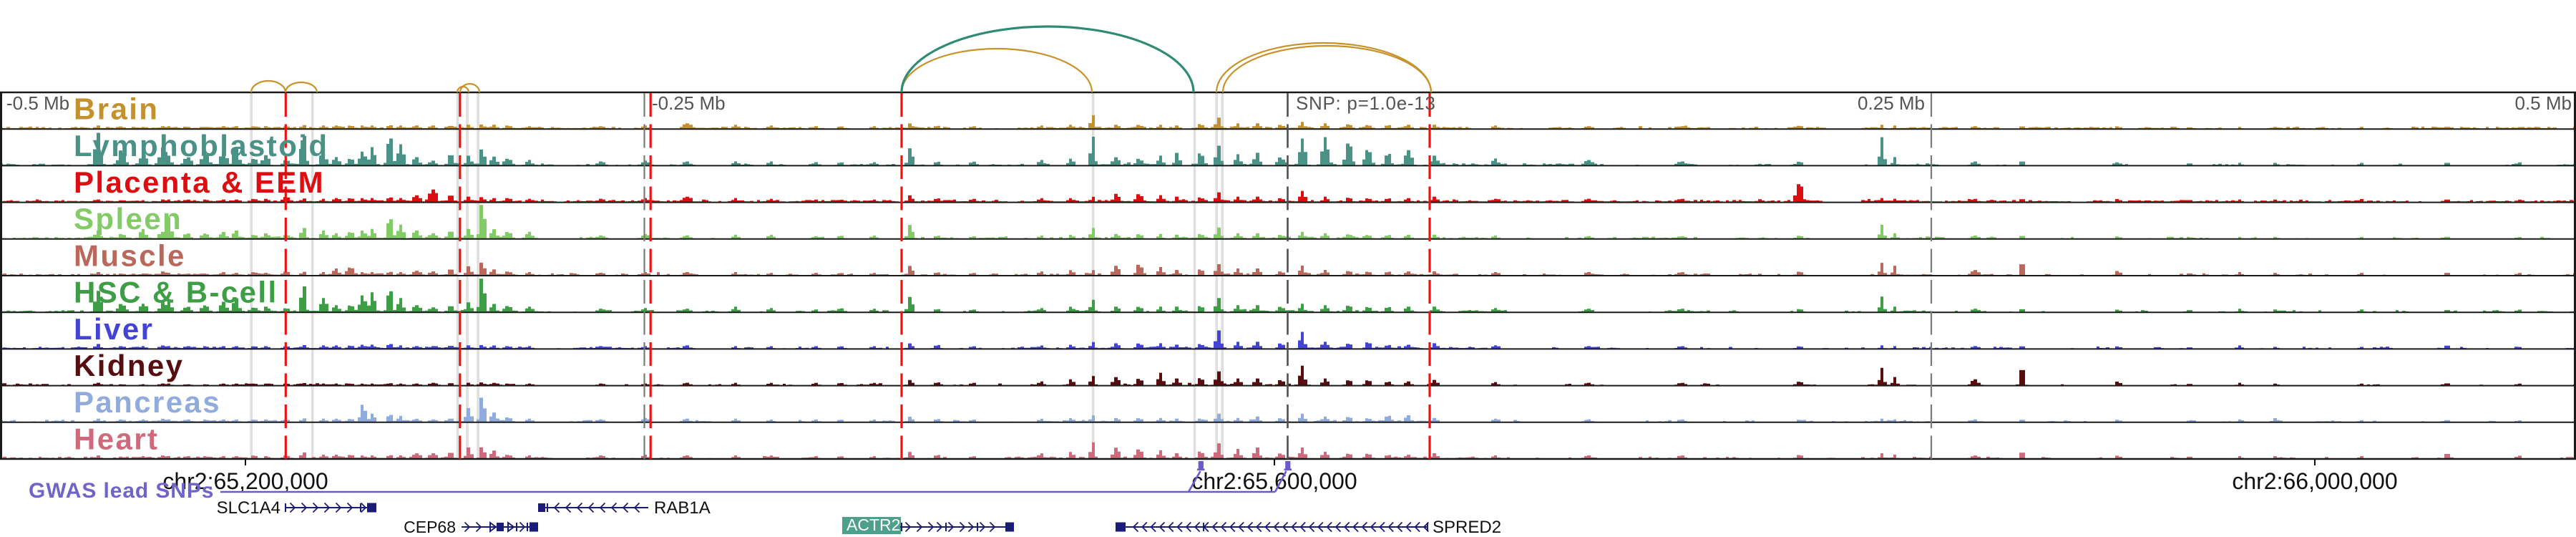  I want to click on svg-text: Heart, so click(116, 438).